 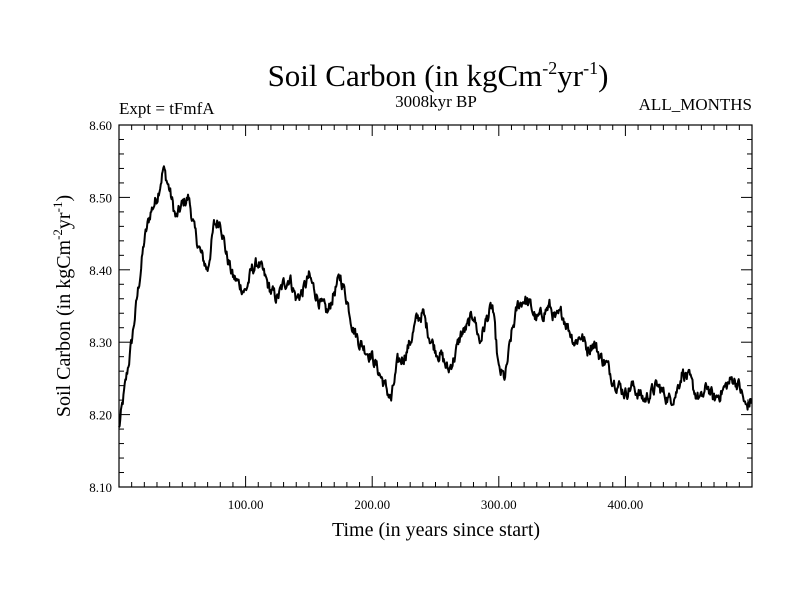 I want to click on y-tick-label: 8.10, so click(x=100, y=487).